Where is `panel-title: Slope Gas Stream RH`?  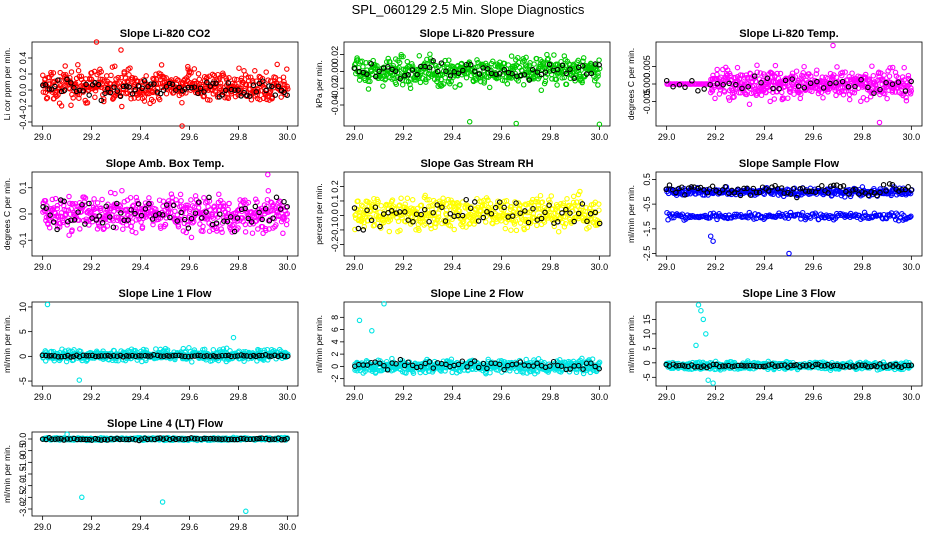 panel-title: Slope Gas Stream RH is located at coordinates (476, 164).